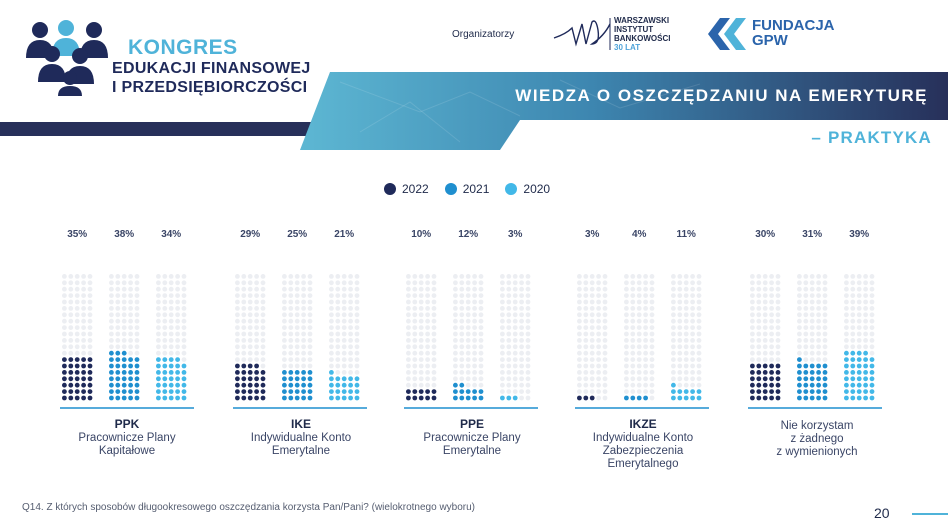  Describe the element at coordinates (930, 514) in the screenshot. I see `page-number-underline` at that location.